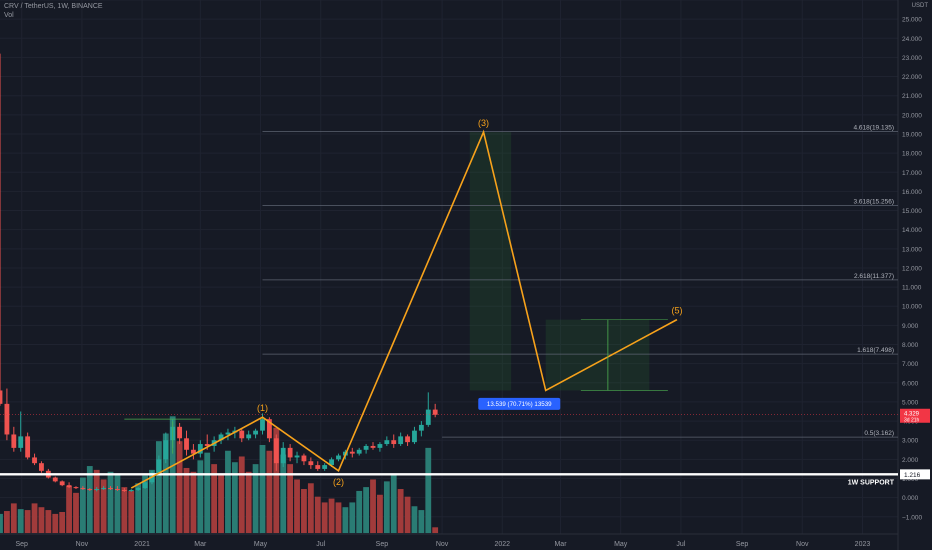  I want to click on price-tick-label: 12.000, so click(912, 268).